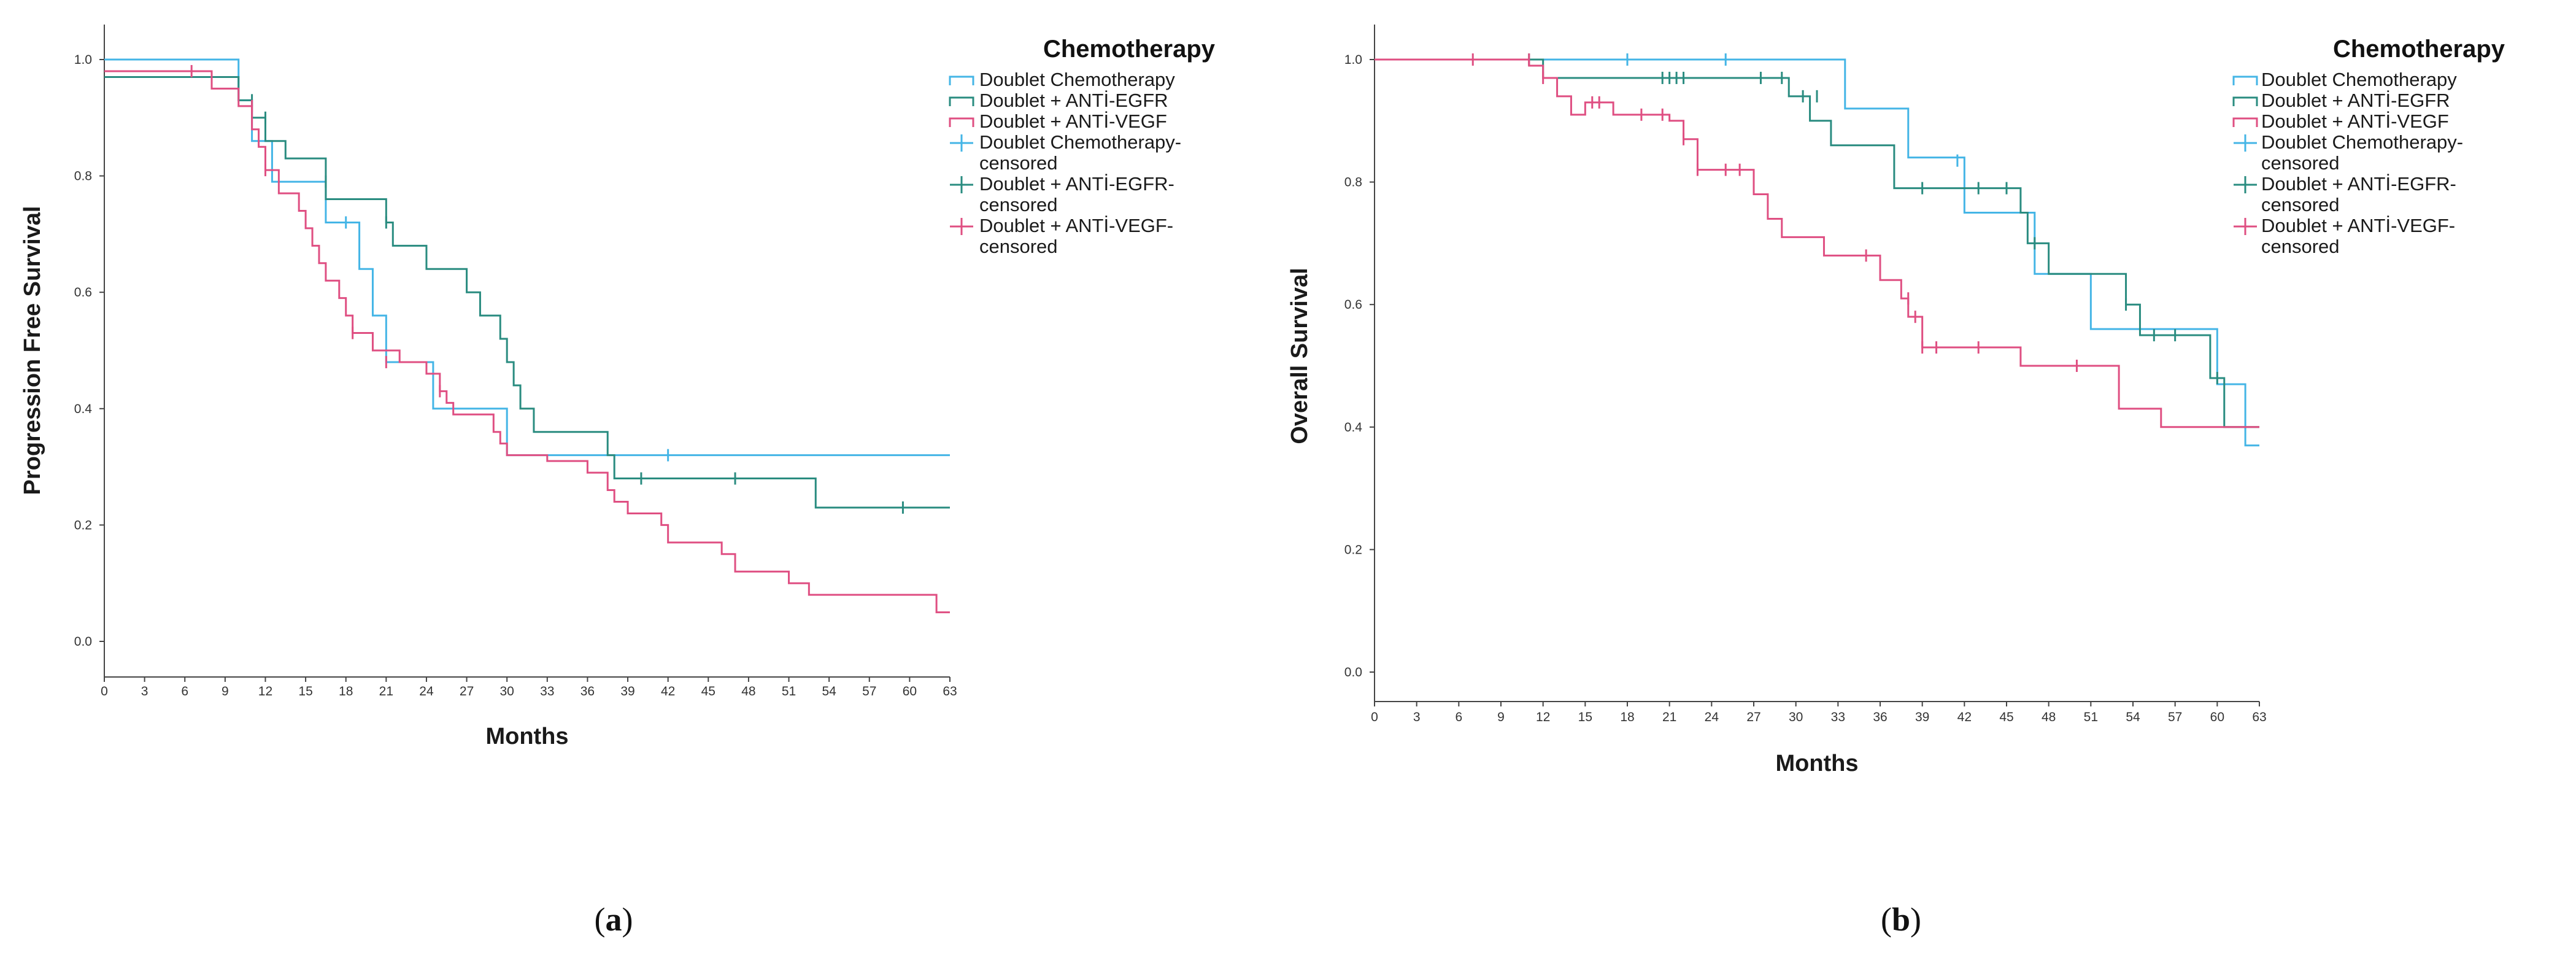 Image resolution: width=2576 pixels, height=963 pixels. Describe the element at coordinates (2300, 163) in the screenshot. I see `legend-label-b-3: censored` at that location.